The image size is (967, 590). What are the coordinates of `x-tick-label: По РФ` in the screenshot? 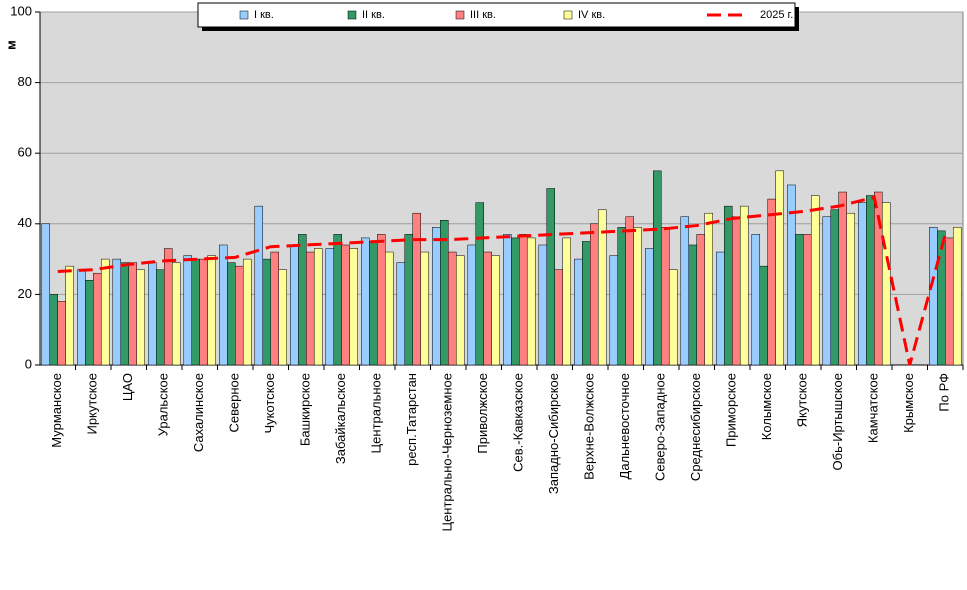 It's located at (944, 392).